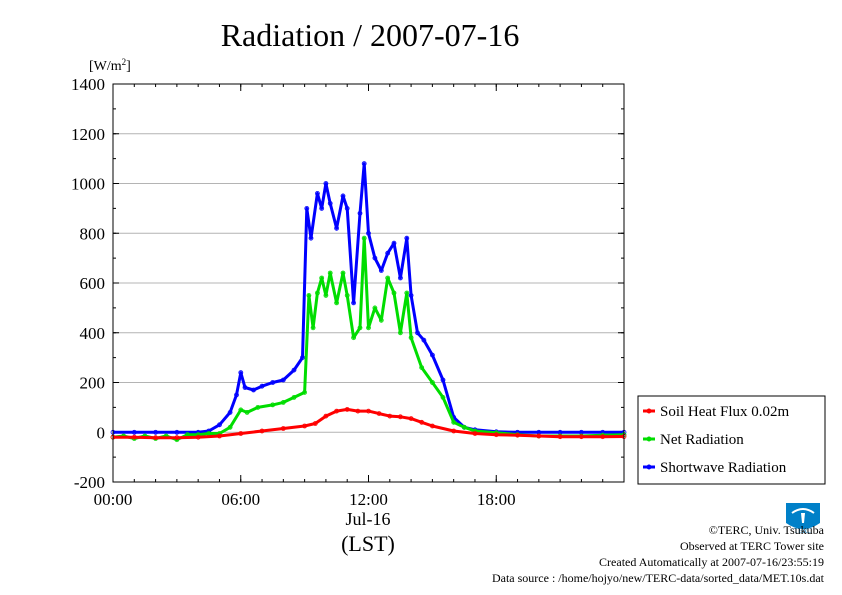 This screenshot has height=595, width=842. Describe the element at coordinates (88, 84) in the screenshot. I see `y-tick-label: 1400` at that location.